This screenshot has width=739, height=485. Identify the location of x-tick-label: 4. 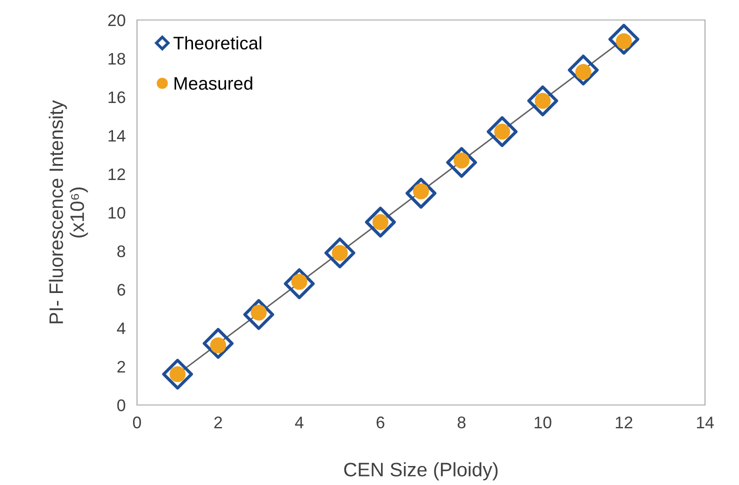
(299, 422).